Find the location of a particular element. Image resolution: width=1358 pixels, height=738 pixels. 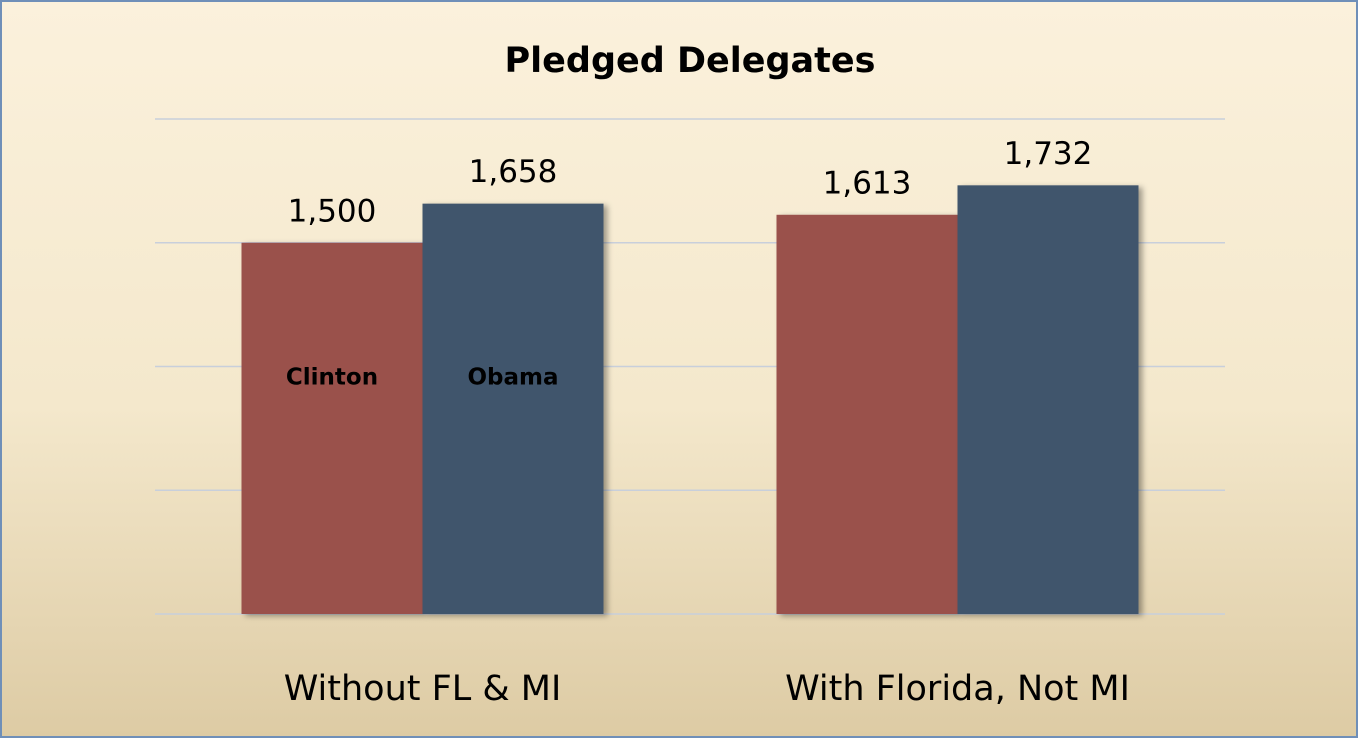

value-label: 1,732 is located at coordinates (1048, 154).